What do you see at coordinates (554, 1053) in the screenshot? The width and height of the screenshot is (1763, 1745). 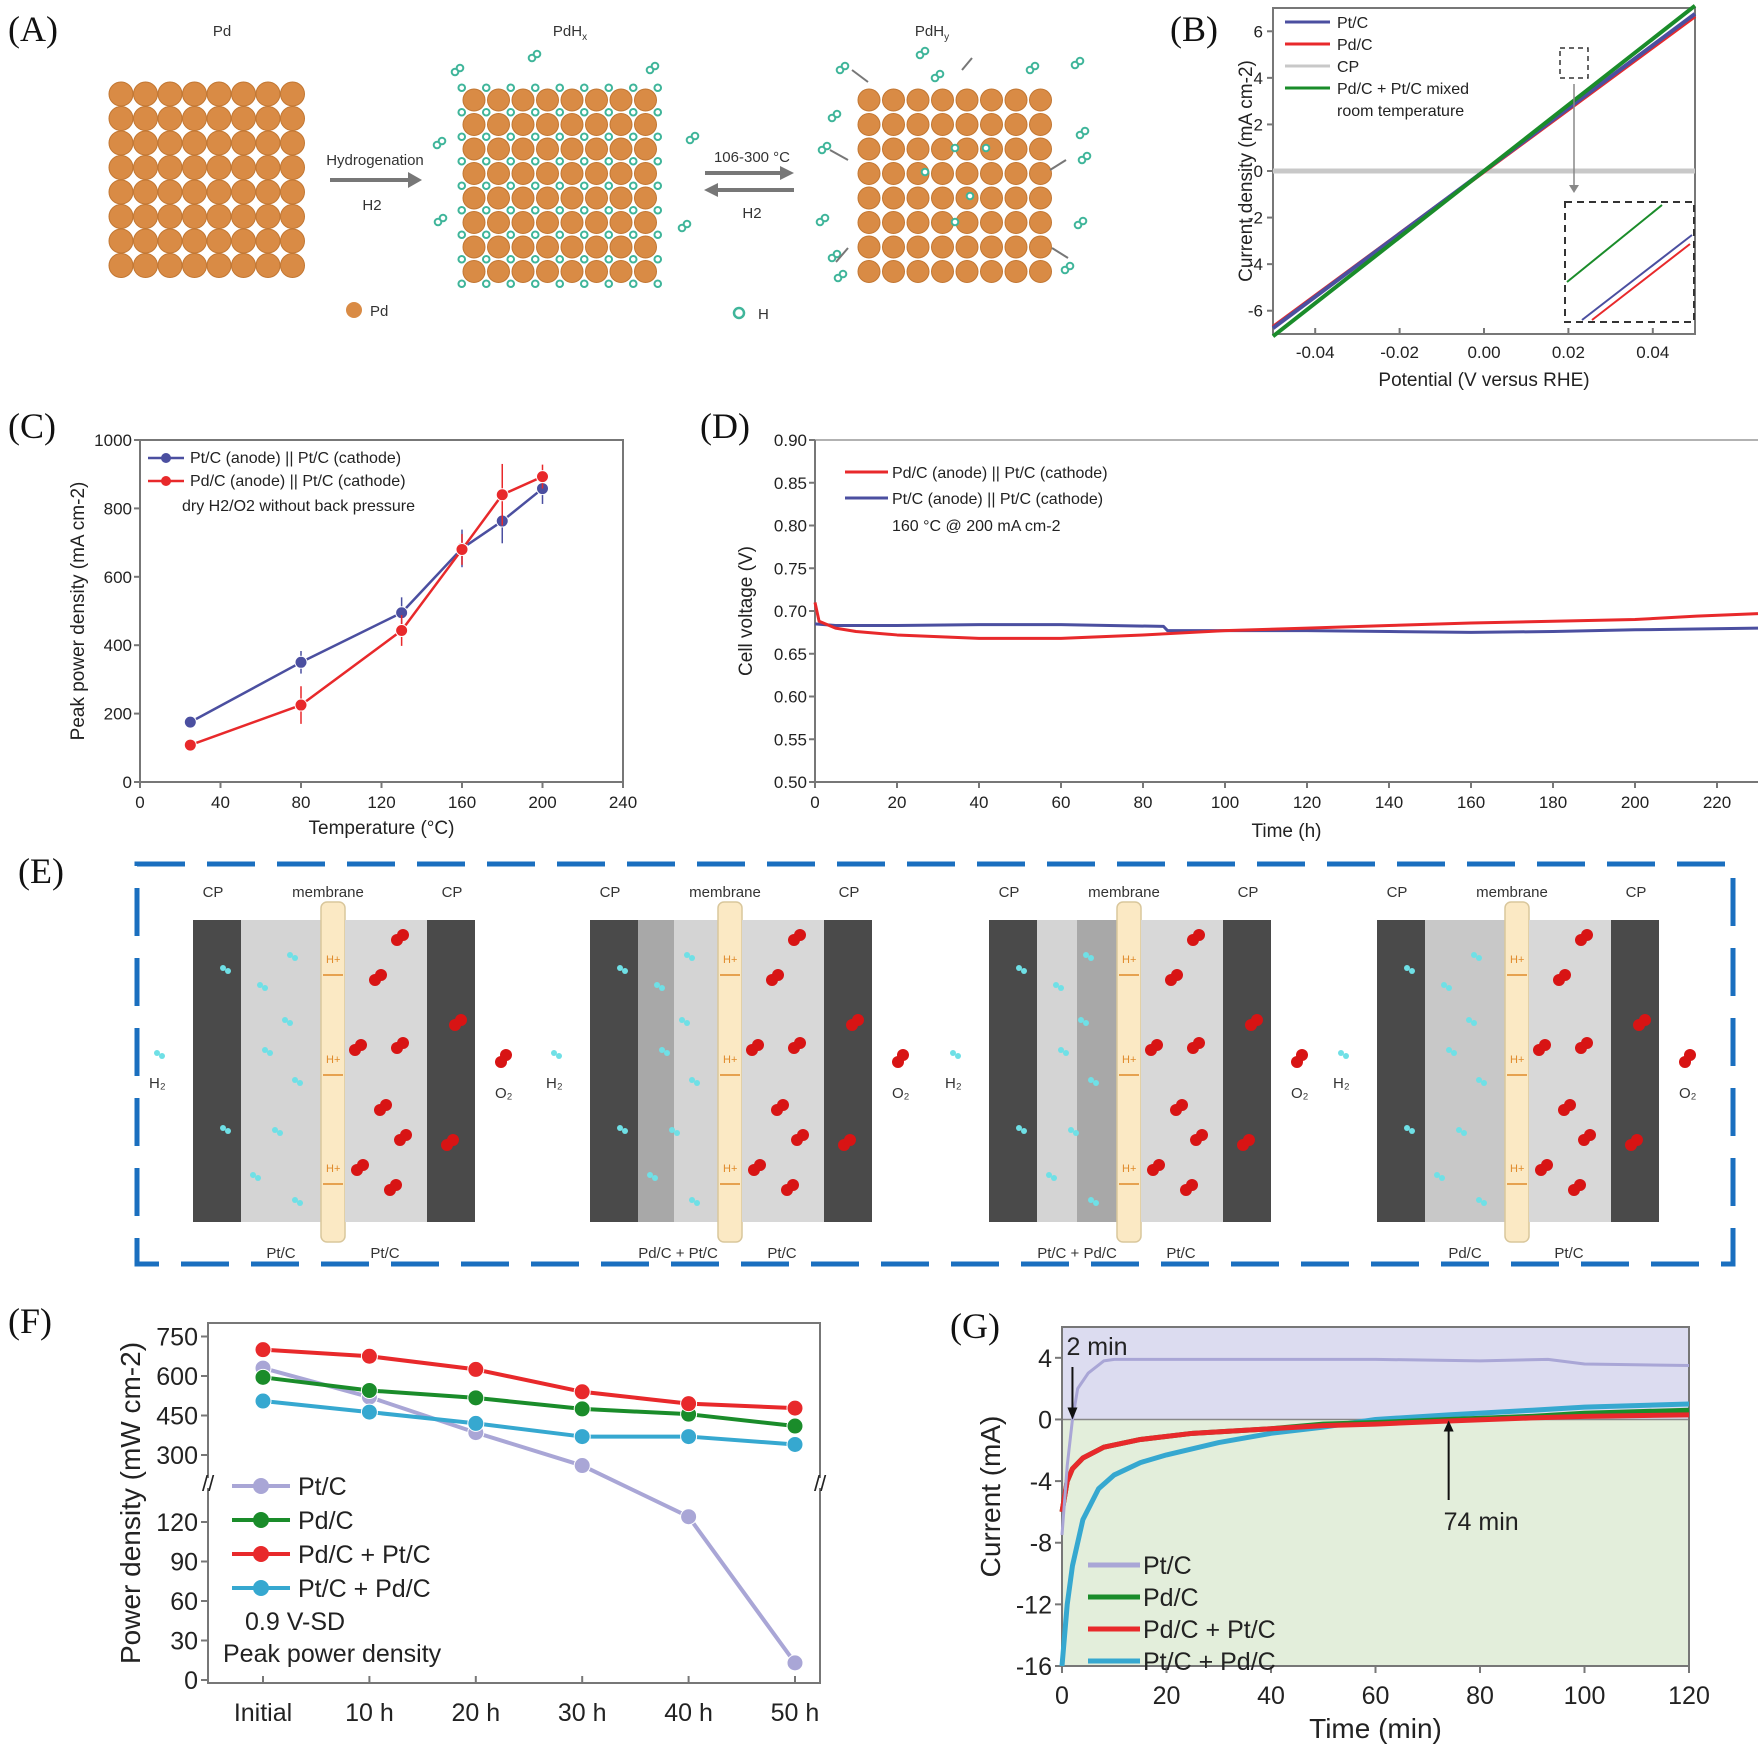 I see `h2-inlet-icon` at bounding box center [554, 1053].